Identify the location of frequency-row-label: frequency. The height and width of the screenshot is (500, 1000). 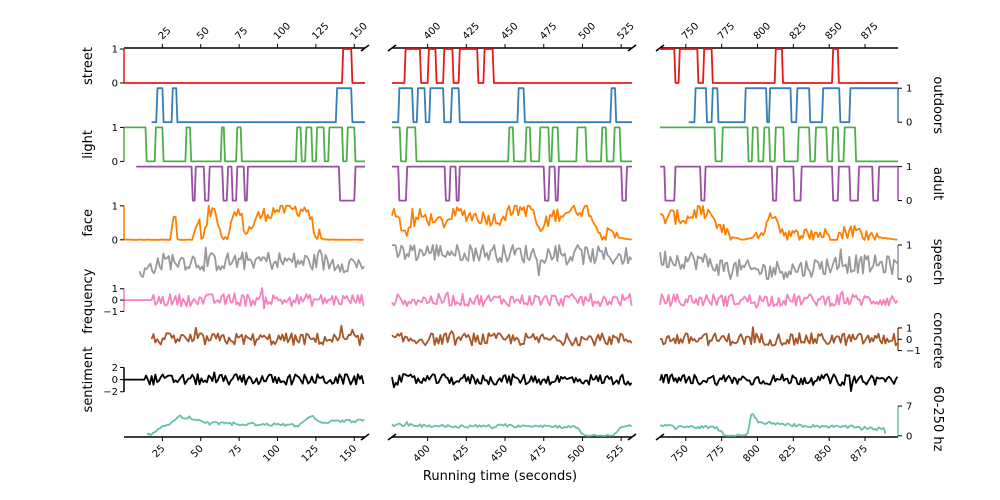
(88, 301).